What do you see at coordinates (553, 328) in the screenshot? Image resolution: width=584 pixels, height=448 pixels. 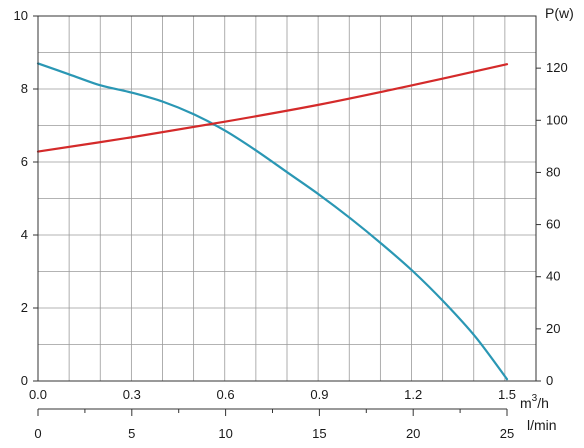 I see `right-tick-label: 20` at bounding box center [553, 328].